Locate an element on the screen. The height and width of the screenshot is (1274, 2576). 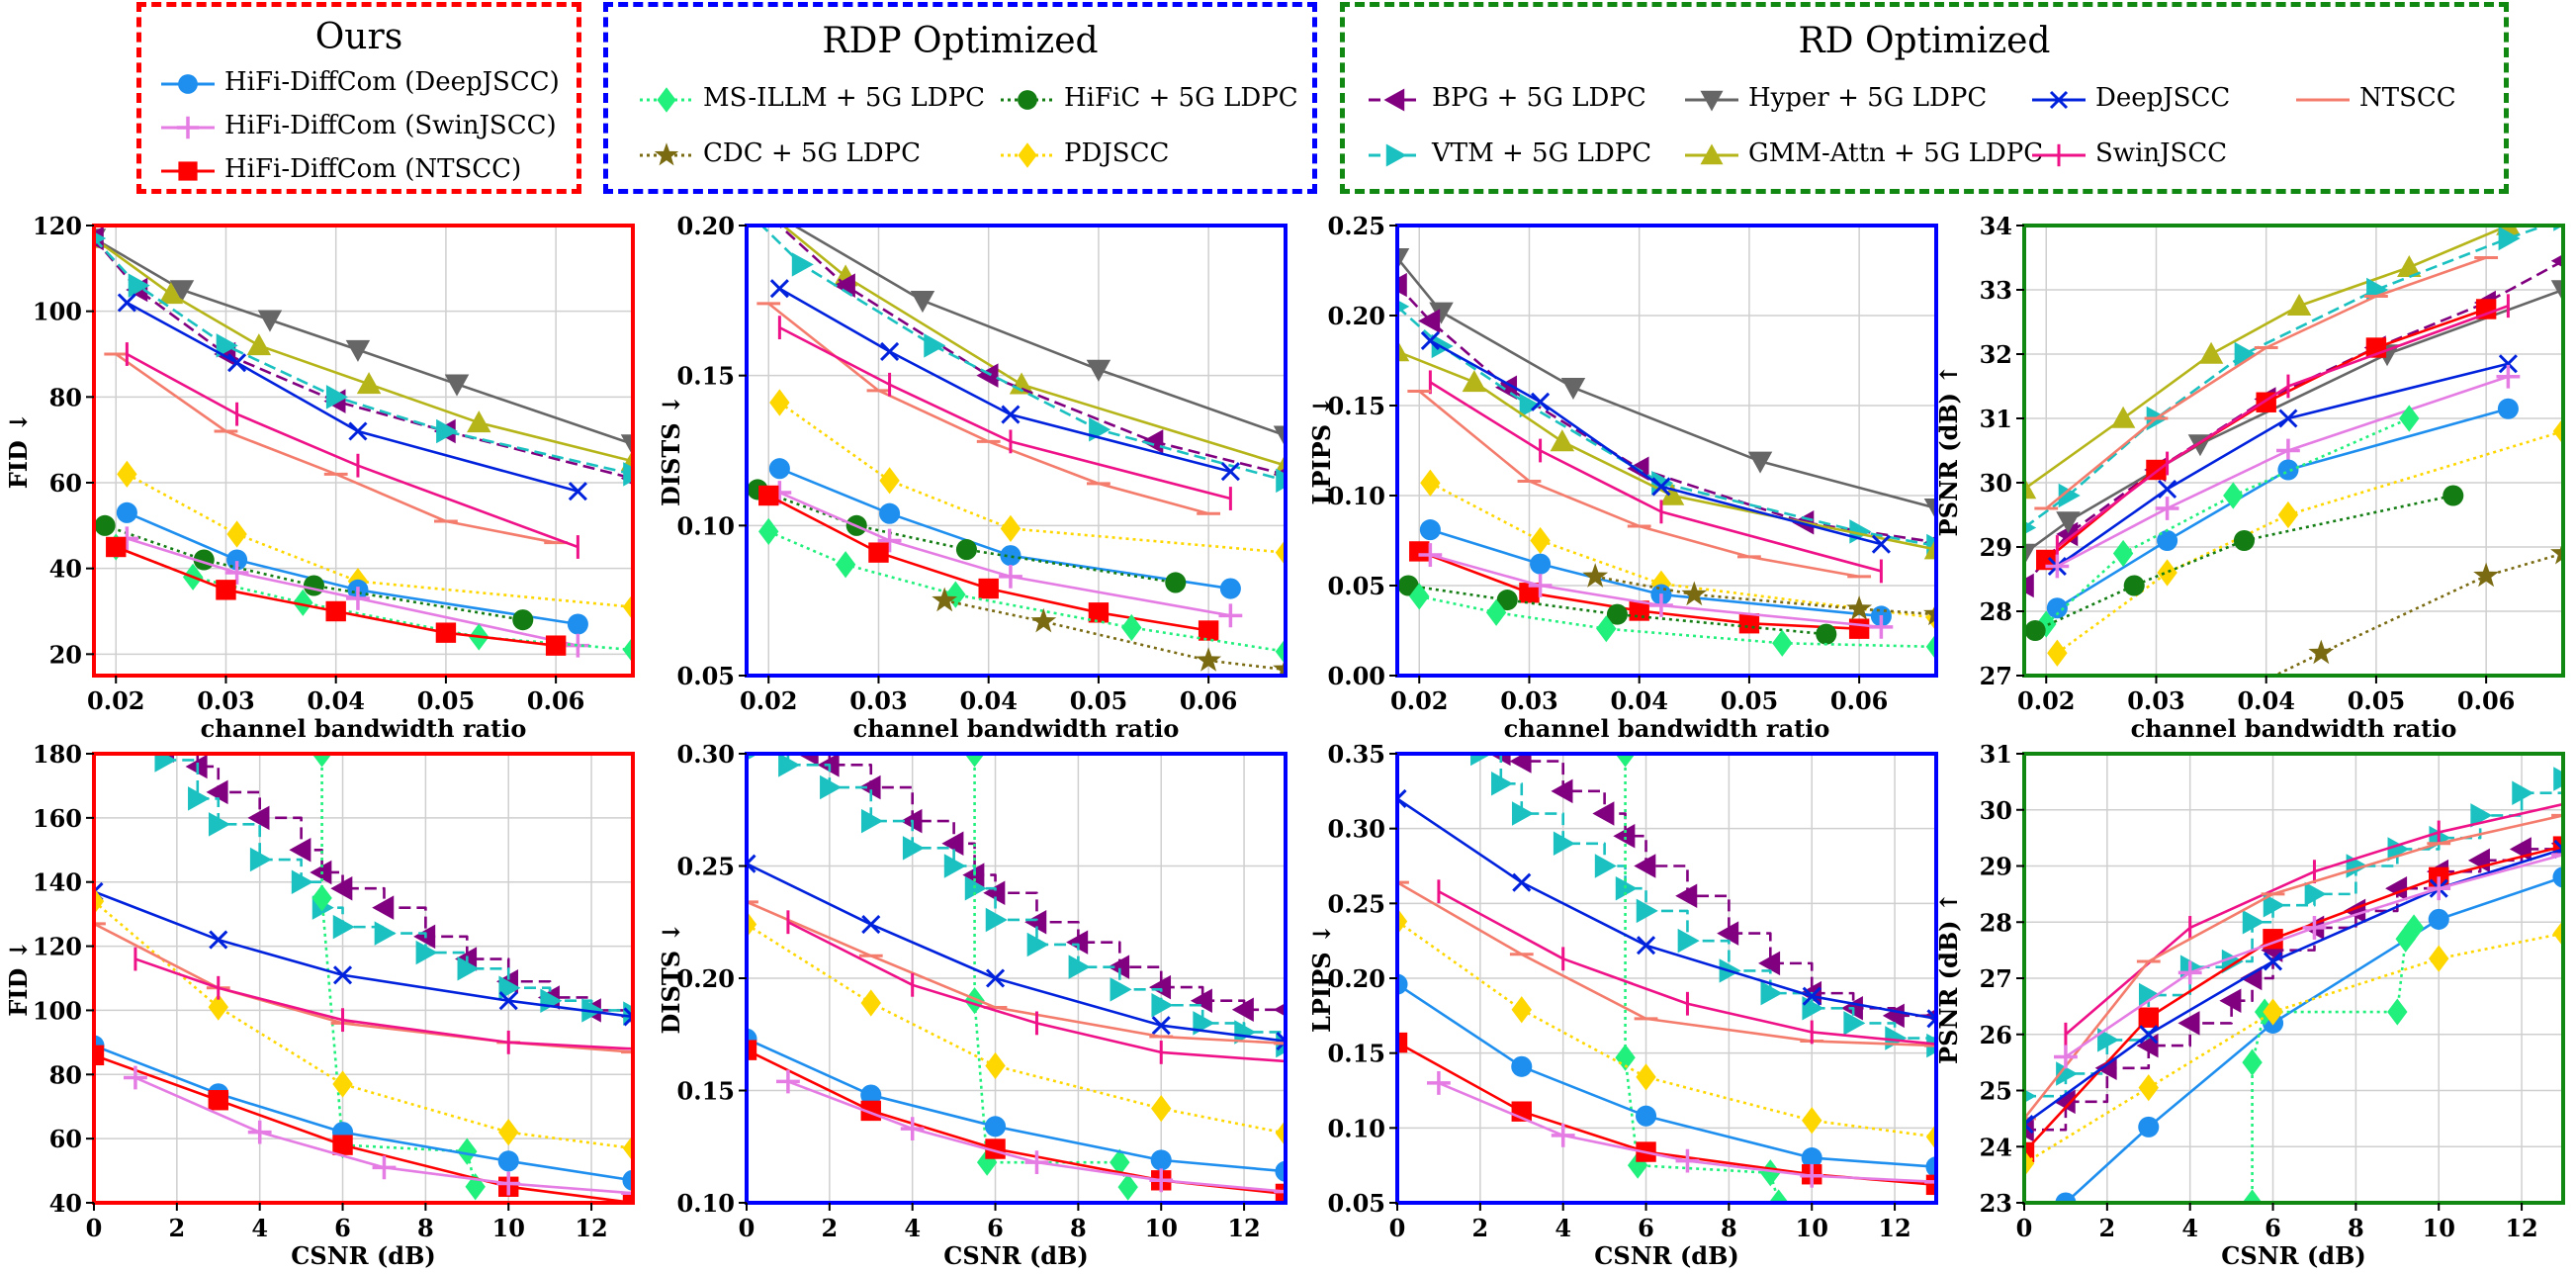
data-point-gmm-attn-5g-ldpc is located at coordinates (259, 344).